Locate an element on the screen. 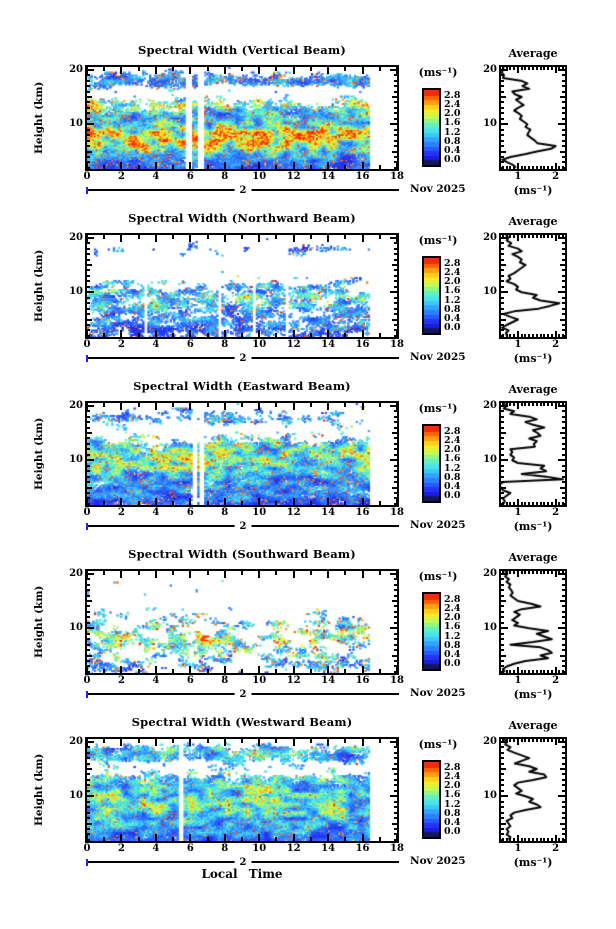 The width and height of the screenshot is (616, 929). colorbar-tick-label: 1.6 is located at coordinates (452, 291).